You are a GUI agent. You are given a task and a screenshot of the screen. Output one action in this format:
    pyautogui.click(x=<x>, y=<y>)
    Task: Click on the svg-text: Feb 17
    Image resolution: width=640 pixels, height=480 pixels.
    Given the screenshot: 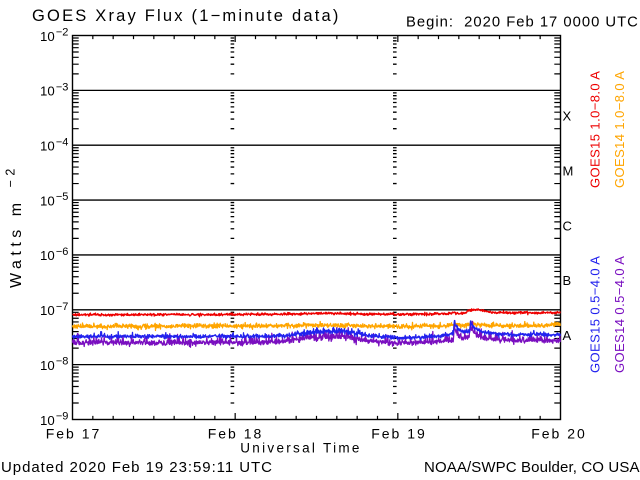 What is the action you would take?
    pyautogui.click(x=74, y=434)
    